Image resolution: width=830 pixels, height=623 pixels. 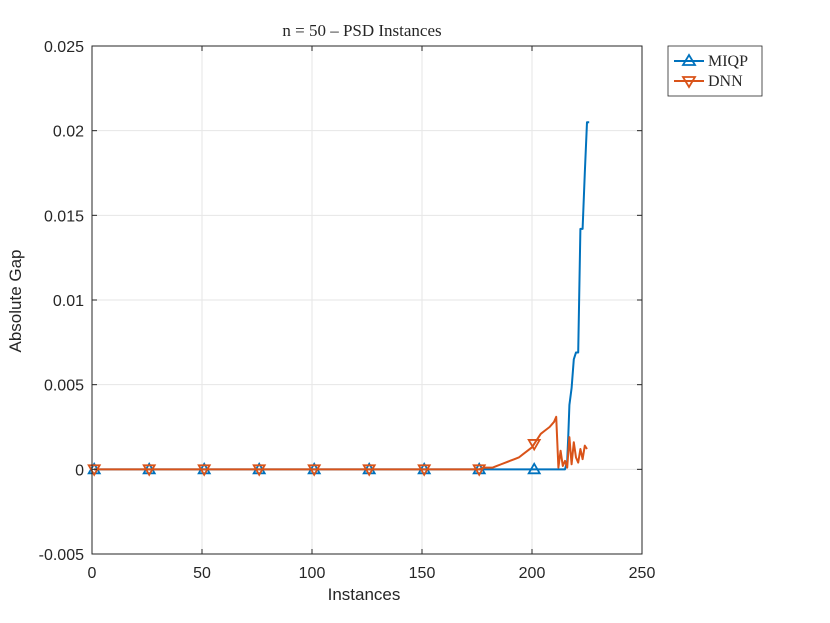 I want to click on y-tick-label: 0.005, so click(x=64, y=386).